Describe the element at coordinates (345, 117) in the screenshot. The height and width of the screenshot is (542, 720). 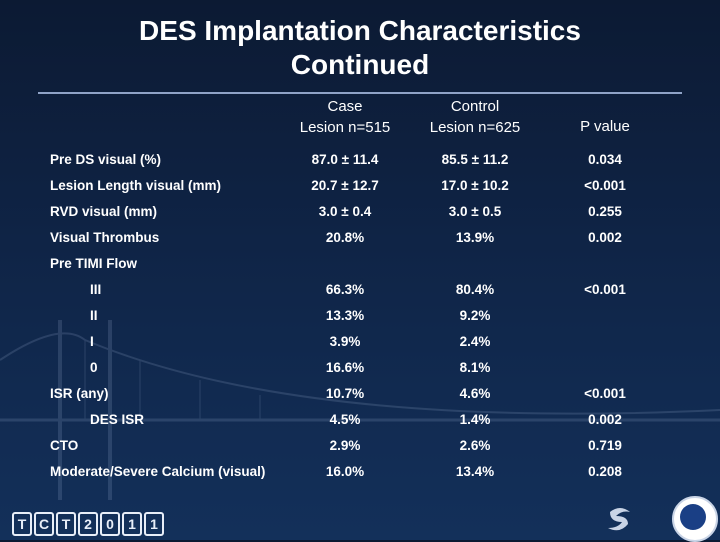
I see `header-case: Case Lesion n=515` at that location.